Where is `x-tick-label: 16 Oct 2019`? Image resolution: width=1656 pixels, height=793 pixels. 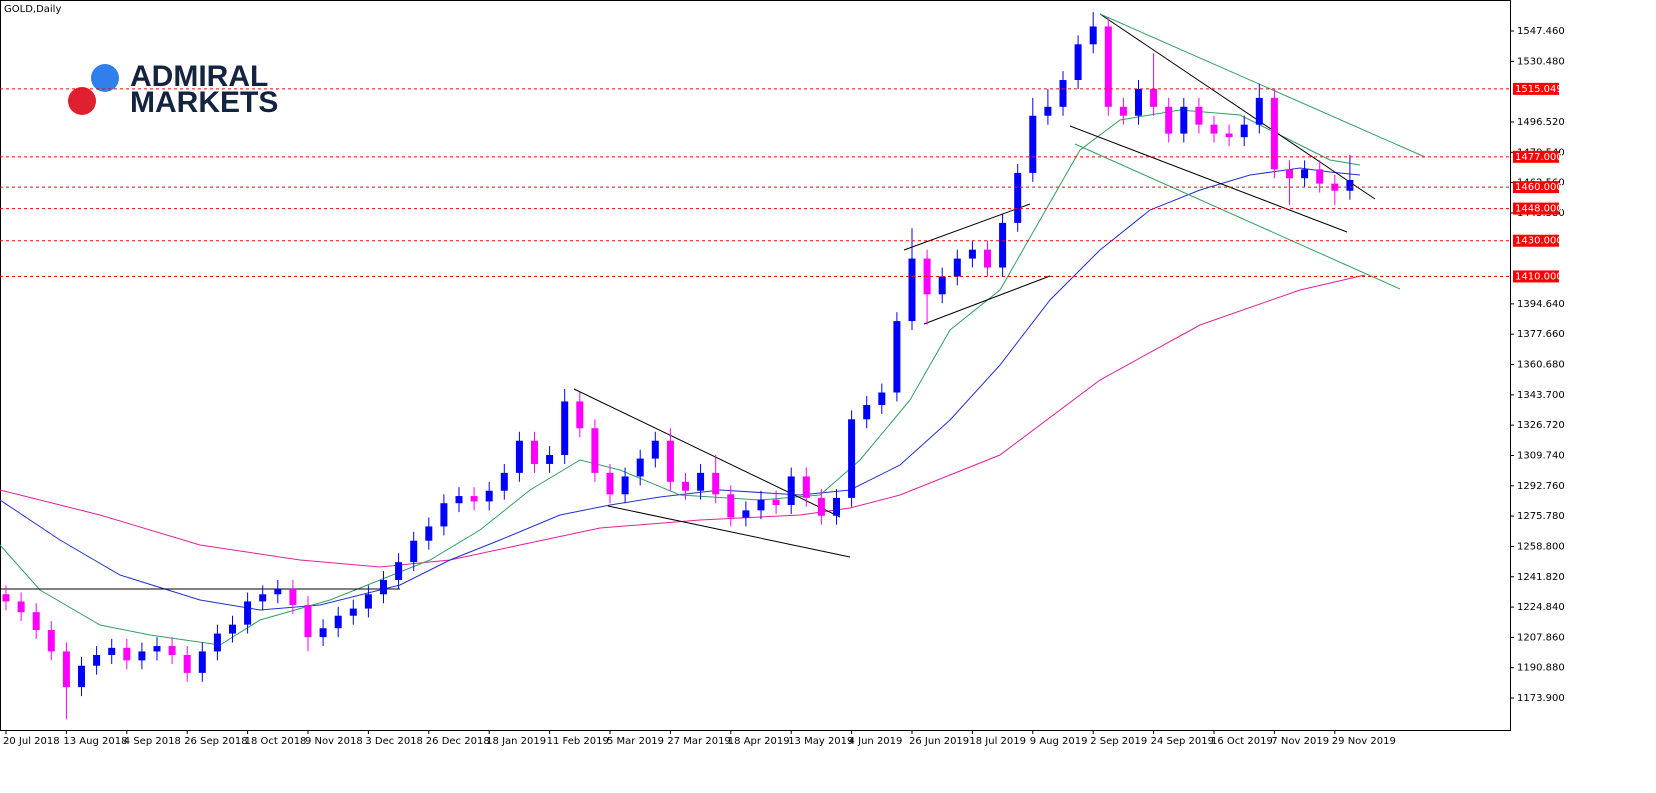 x-tick-label: 16 Oct 2019 is located at coordinates (1242, 741).